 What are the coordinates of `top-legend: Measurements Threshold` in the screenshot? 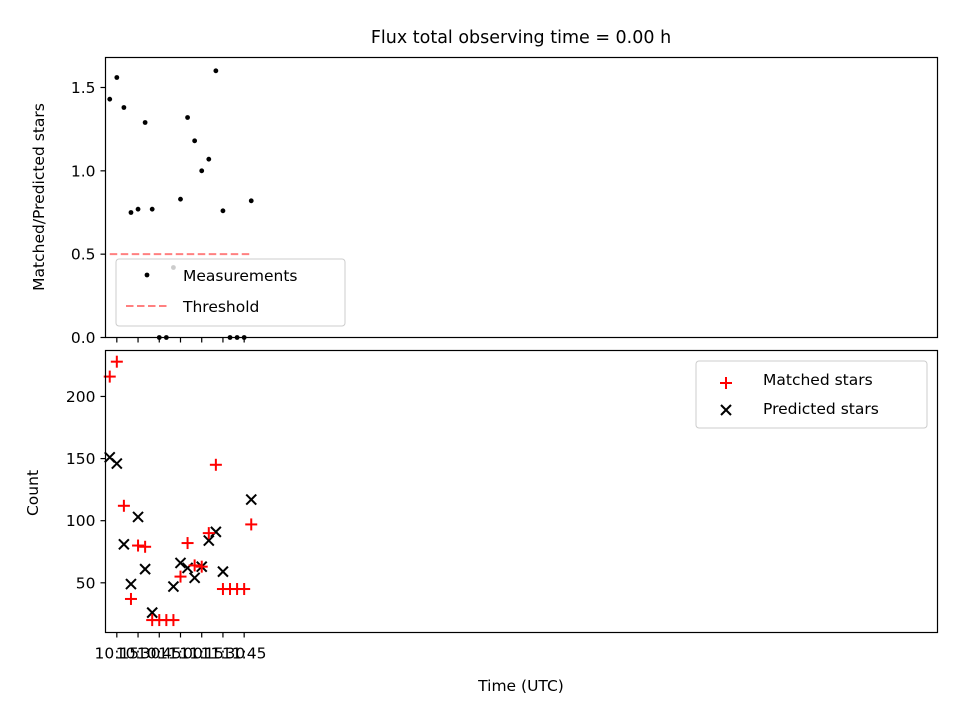 It's located at (230, 292).